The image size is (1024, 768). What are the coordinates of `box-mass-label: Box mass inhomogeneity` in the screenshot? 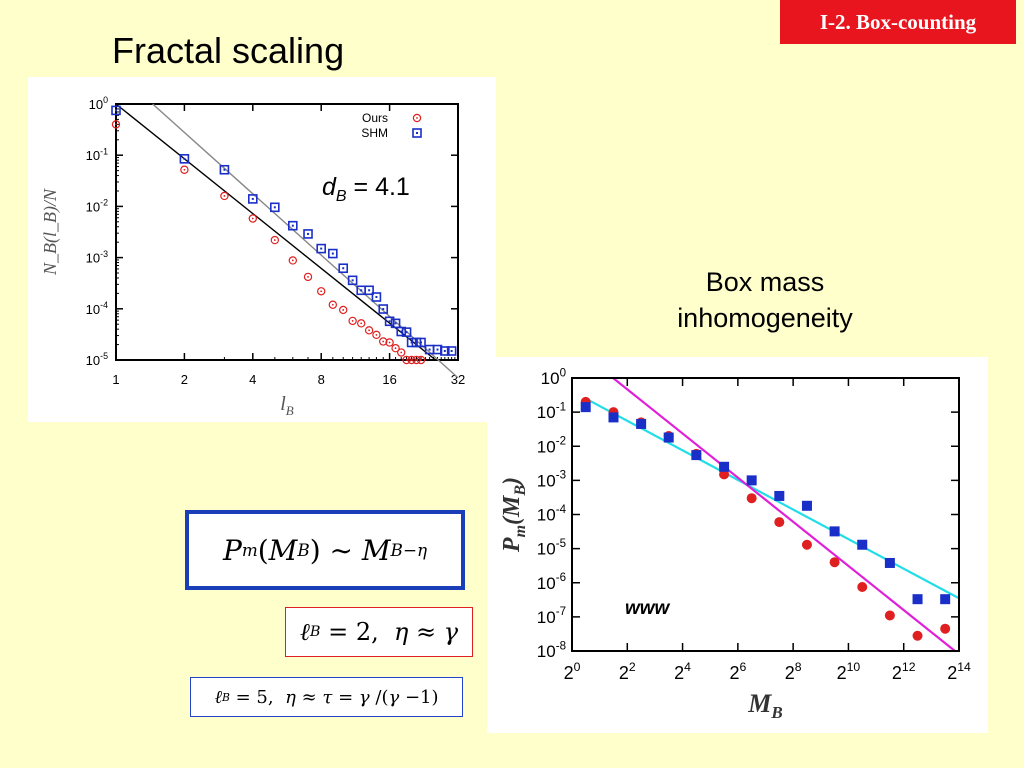 It's located at (765, 300).